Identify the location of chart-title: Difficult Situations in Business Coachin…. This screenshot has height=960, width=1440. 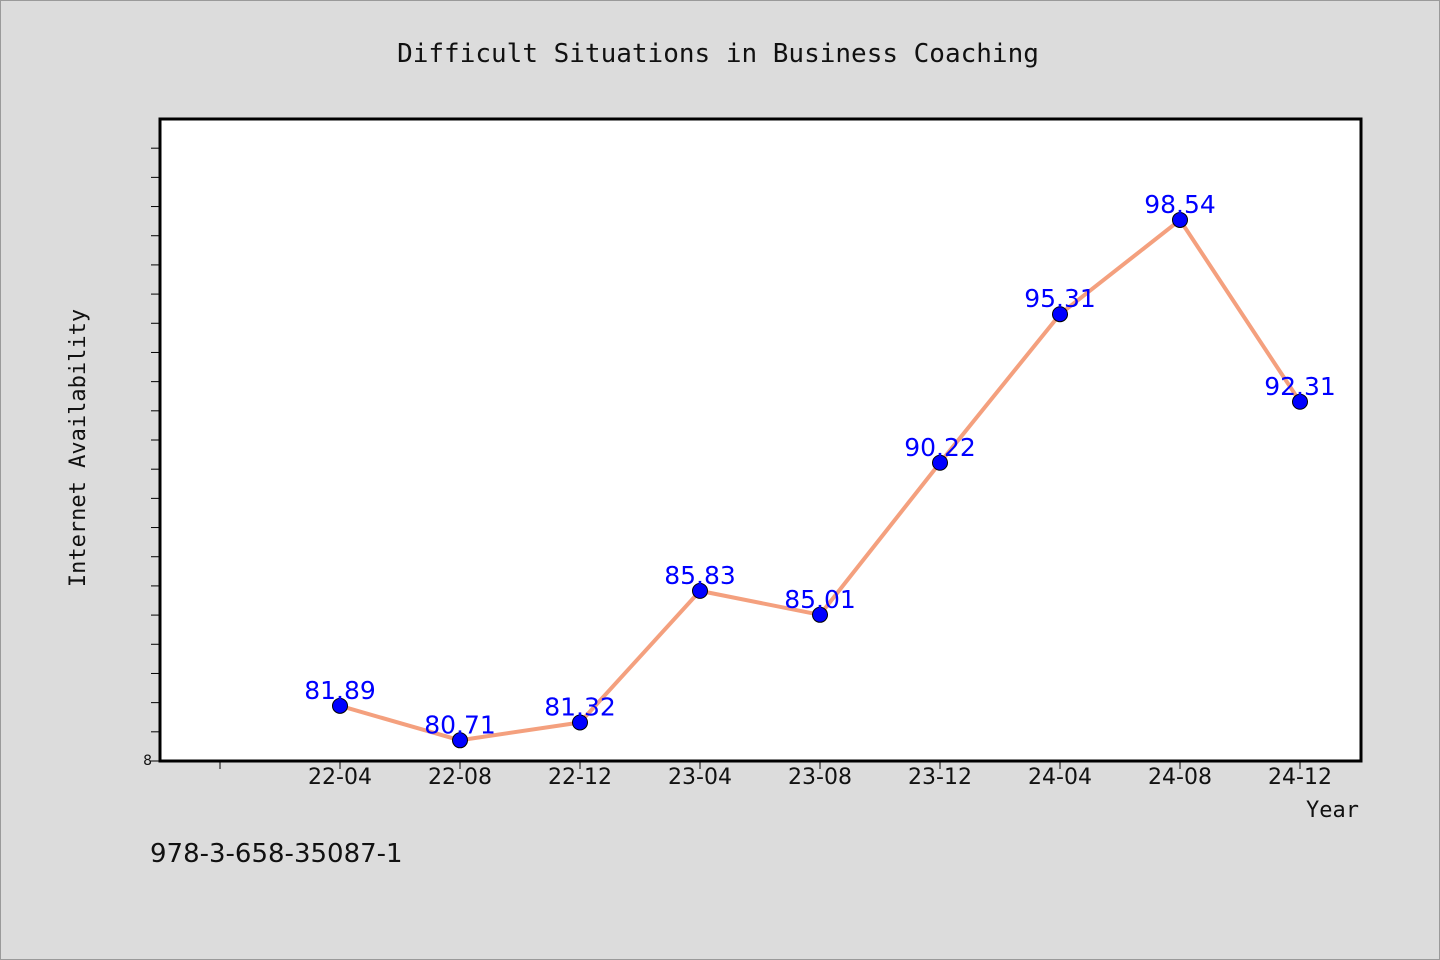
(718, 54).